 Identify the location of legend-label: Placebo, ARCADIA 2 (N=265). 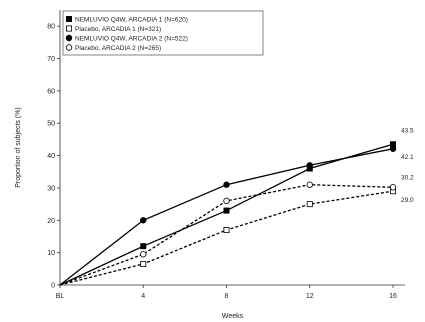
(118, 48).